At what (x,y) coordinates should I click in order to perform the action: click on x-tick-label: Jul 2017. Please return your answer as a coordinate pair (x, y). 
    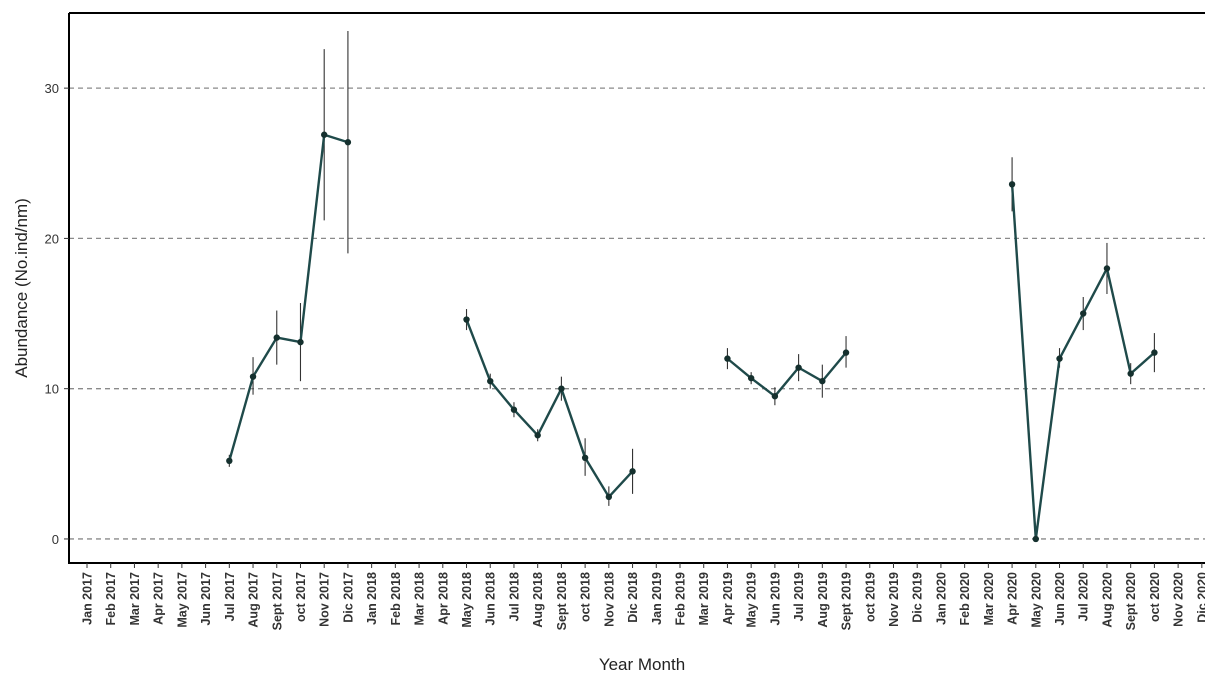
    Looking at the image, I should click on (230, 596).